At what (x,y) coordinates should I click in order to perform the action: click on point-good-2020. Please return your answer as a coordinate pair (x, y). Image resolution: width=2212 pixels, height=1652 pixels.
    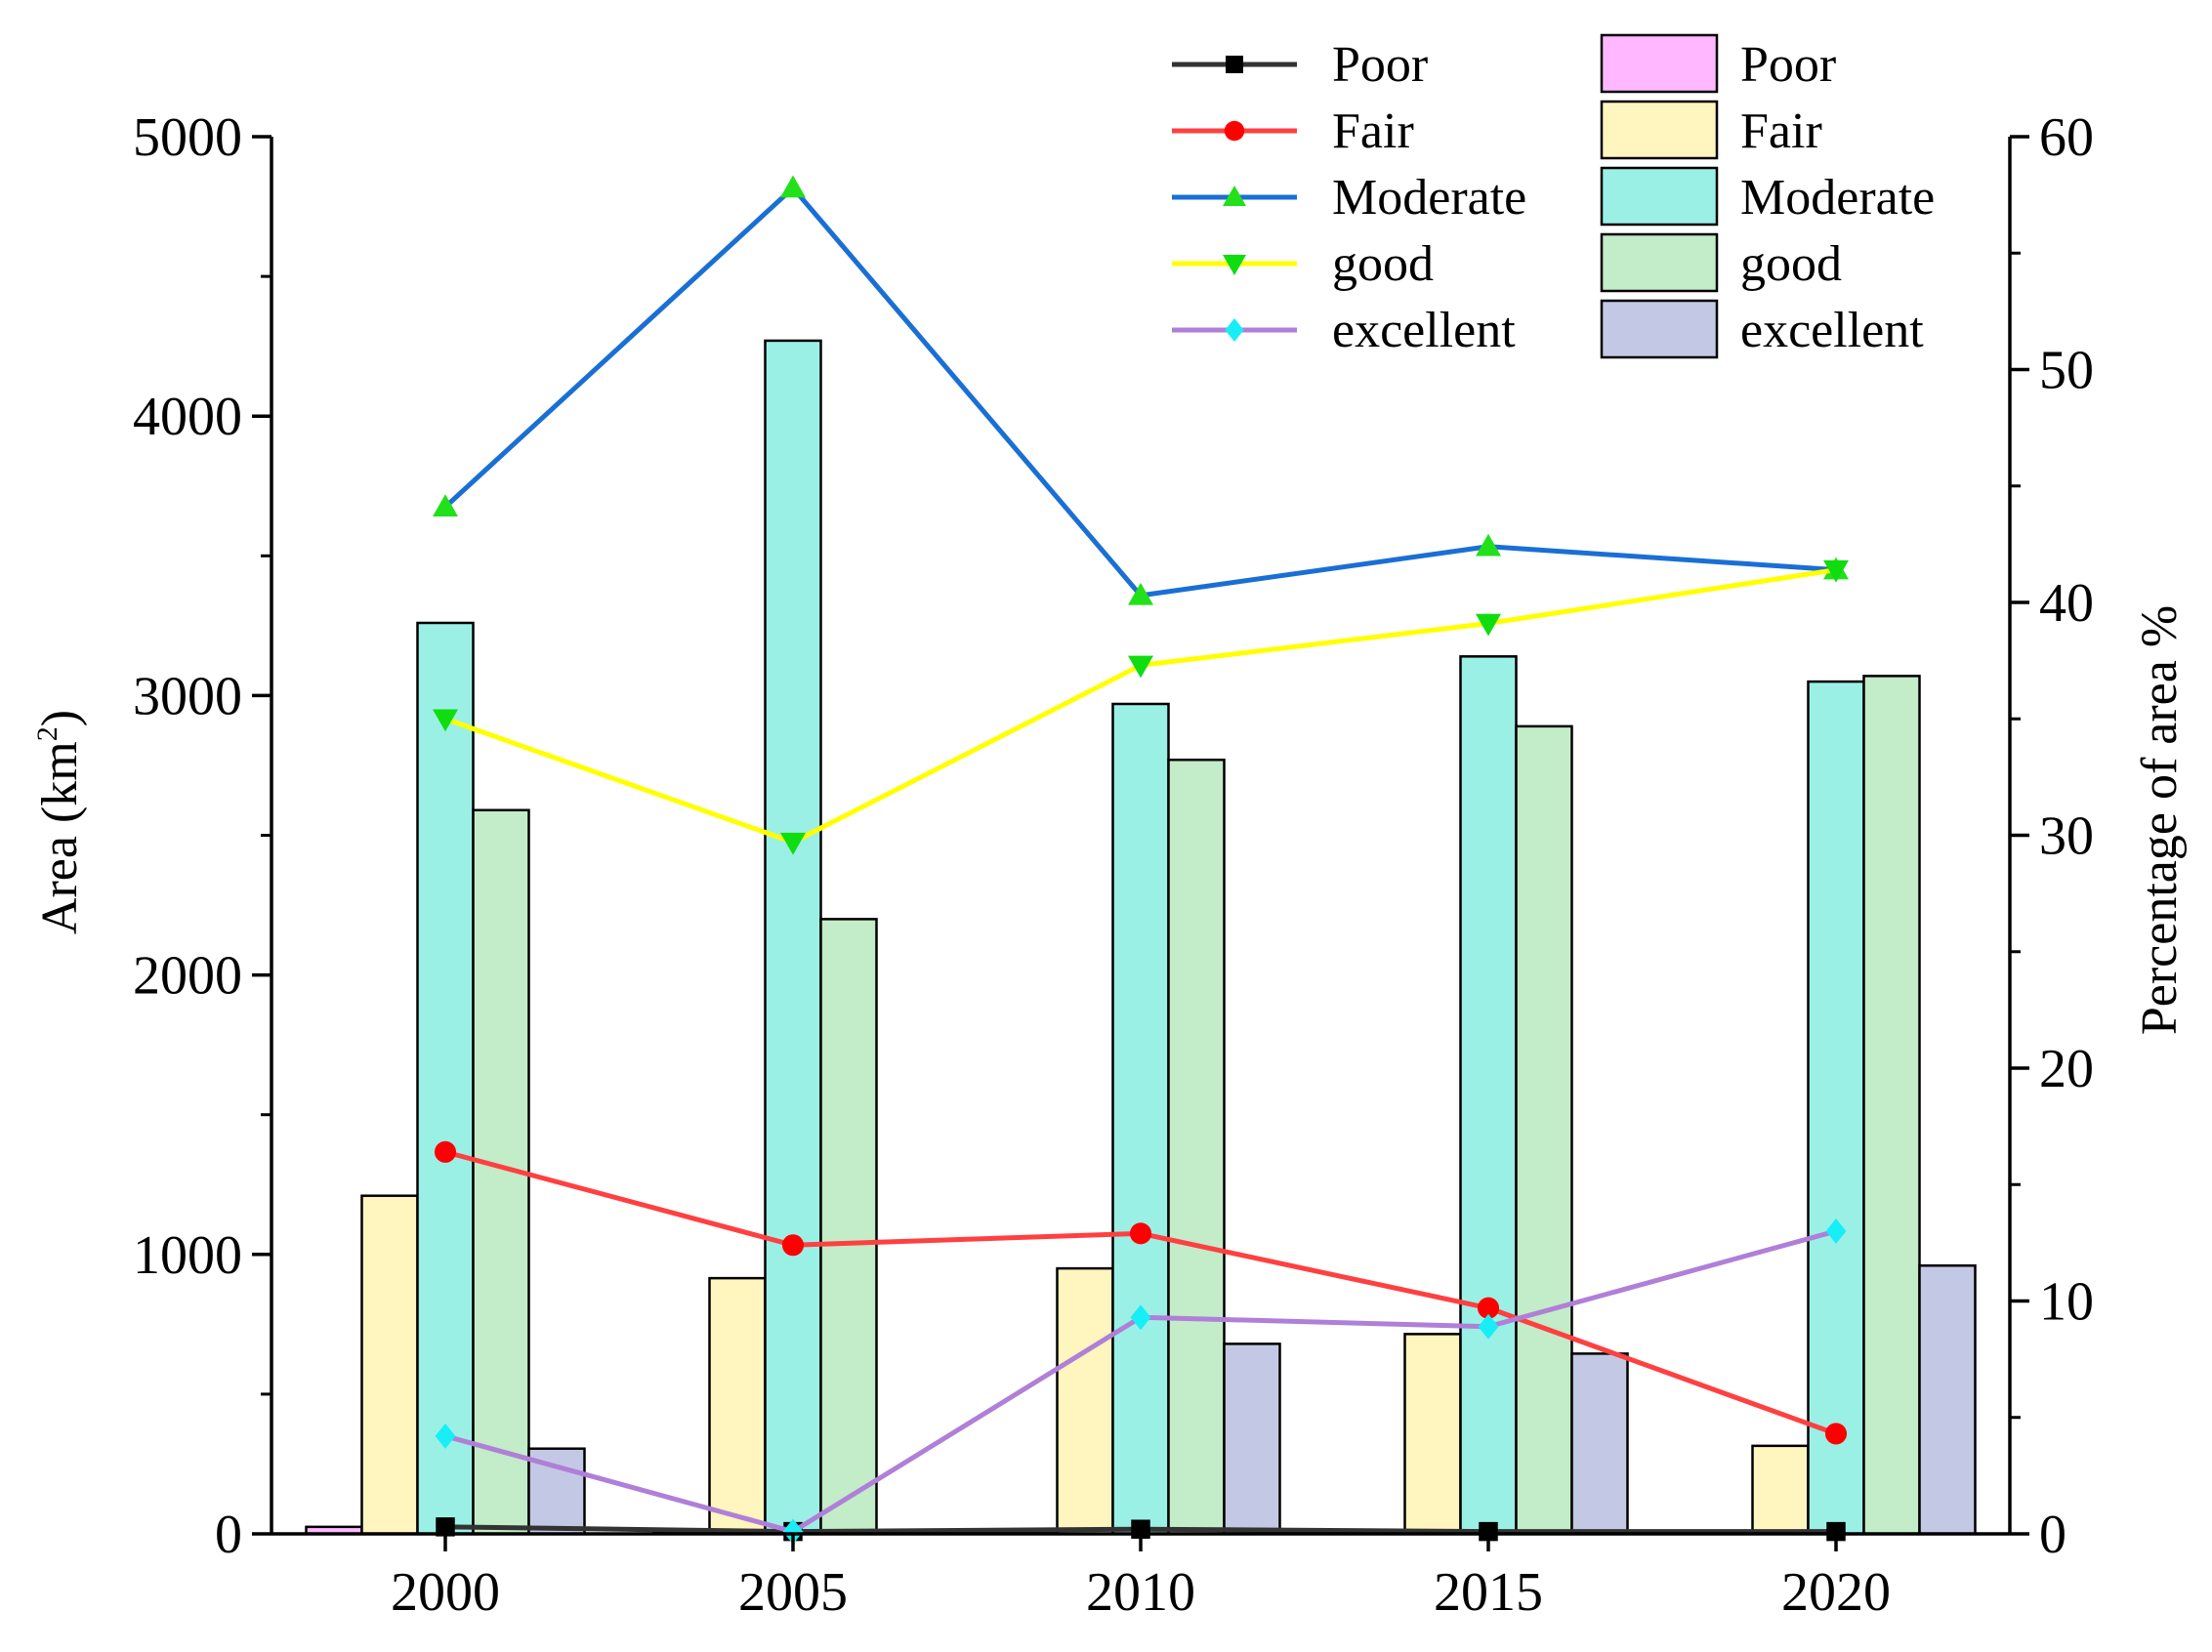
    Looking at the image, I should click on (1836, 571).